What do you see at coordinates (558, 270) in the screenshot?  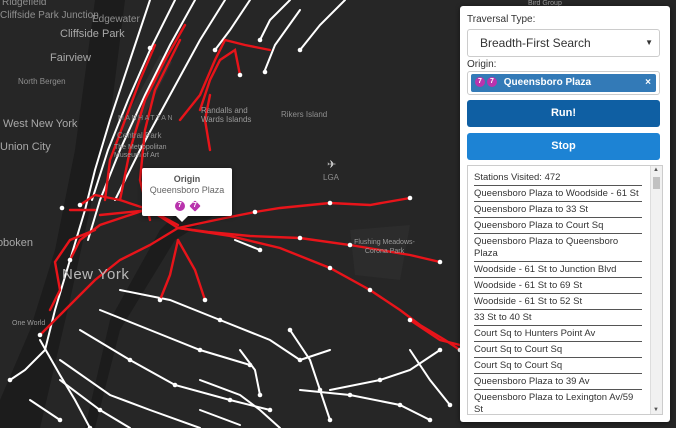 I see `result-item: Woodside - 61 St to Junction Blvd` at bounding box center [558, 270].